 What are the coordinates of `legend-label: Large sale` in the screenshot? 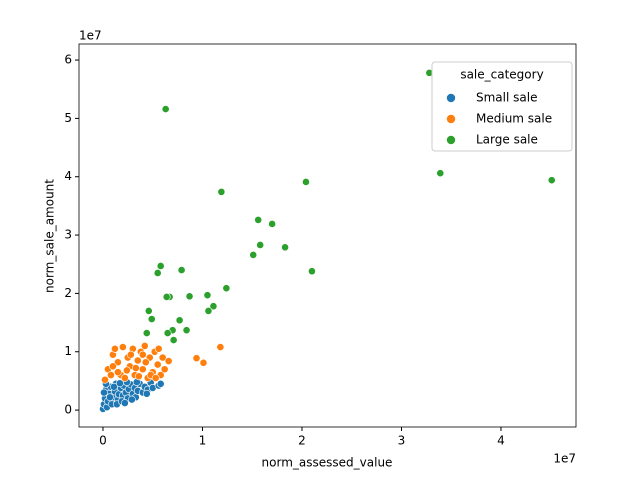 It's located at (507, 140).